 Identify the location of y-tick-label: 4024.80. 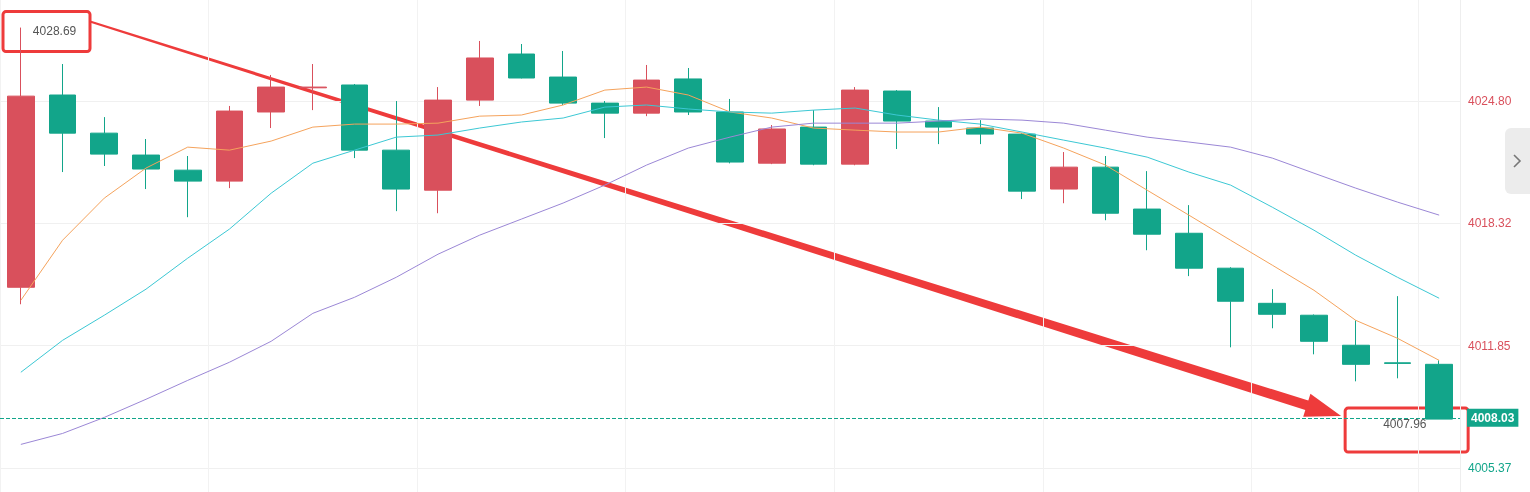
(1490, 101).